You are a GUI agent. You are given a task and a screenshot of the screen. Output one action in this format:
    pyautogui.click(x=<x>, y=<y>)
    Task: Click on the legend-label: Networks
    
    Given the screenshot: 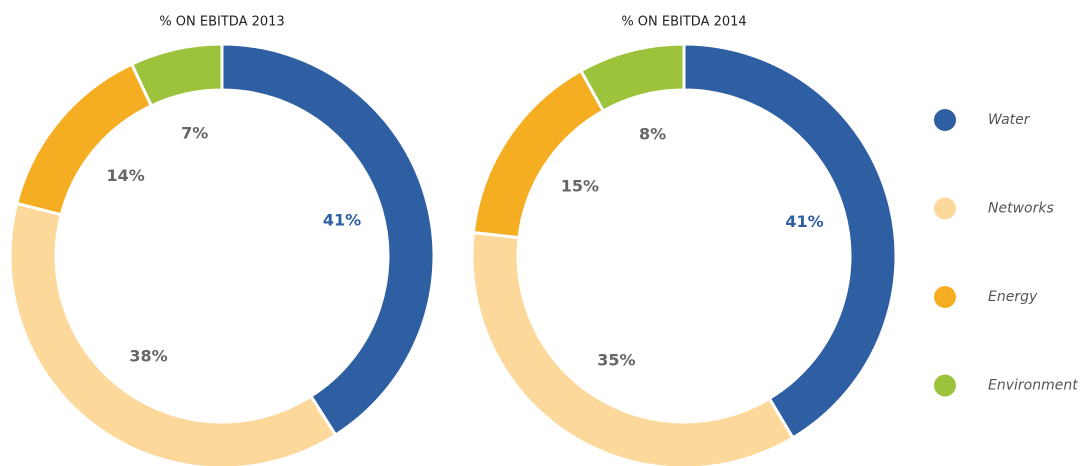 What is the action you would take?
    pyautogui.click(x=1021, y=209)
    